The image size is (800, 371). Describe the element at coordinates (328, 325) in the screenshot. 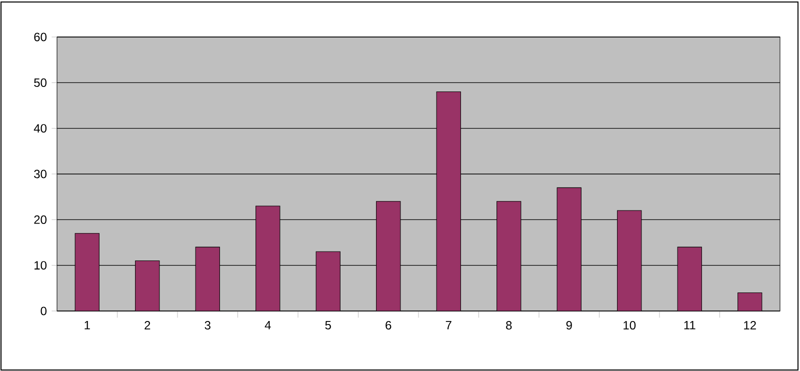

I see `x-tick-label: 5` at that location.